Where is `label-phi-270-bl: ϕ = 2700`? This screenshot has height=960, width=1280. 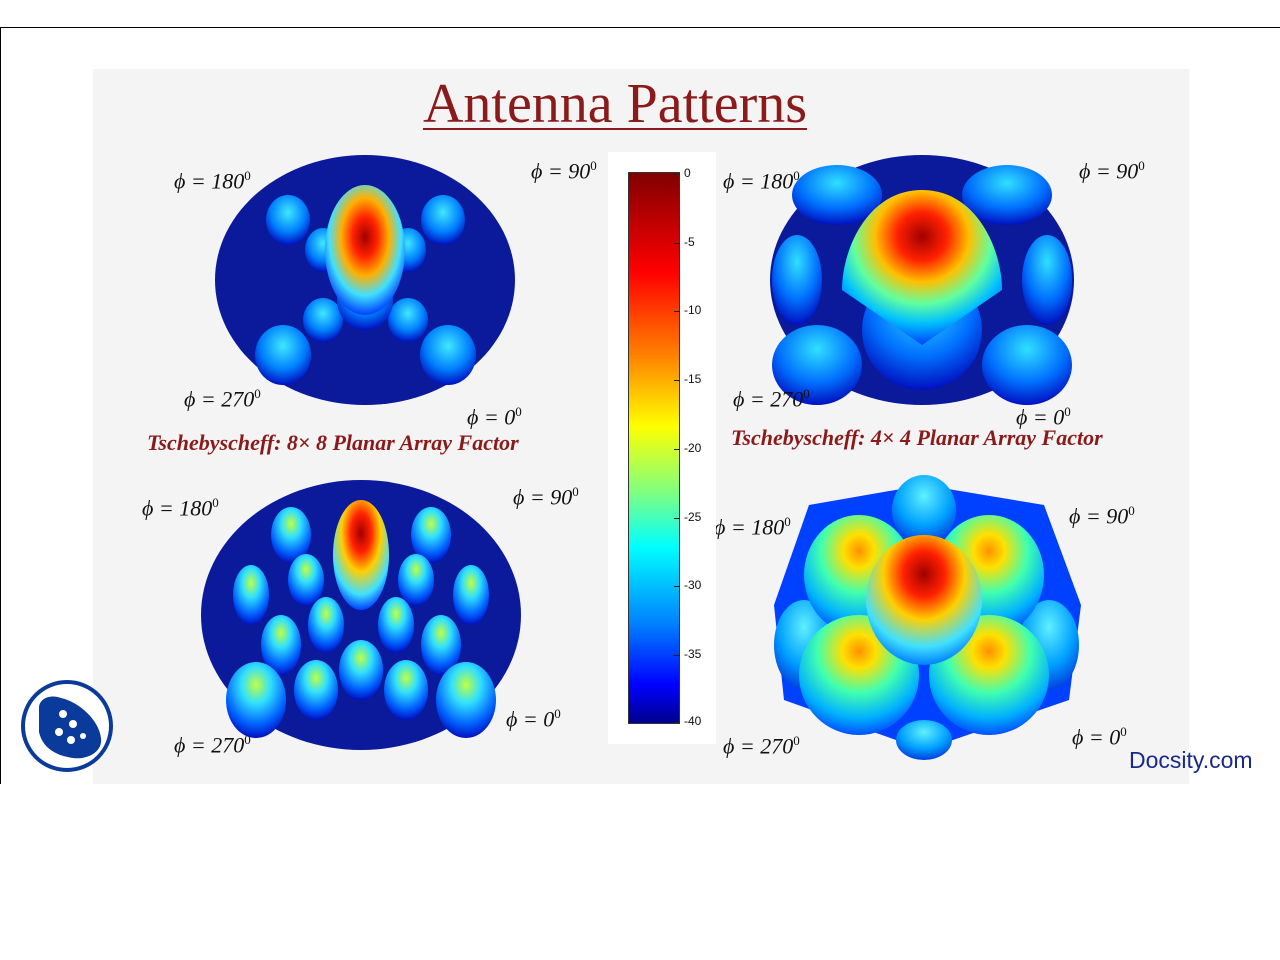
label-phi-270-bl: ϕ = 2700 is located at coordinates (212, 745).